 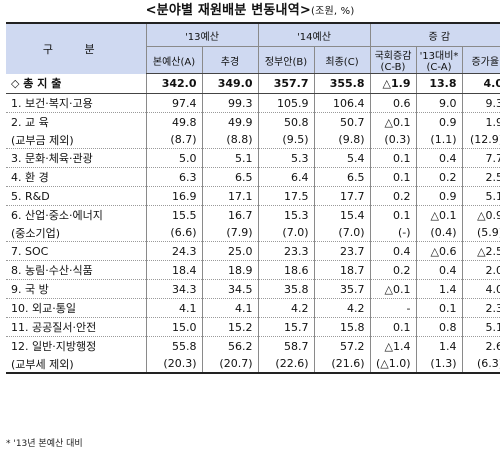 I want to click on header-d-assembly: 국회증감 (C-B), so click(x=393, y=60).